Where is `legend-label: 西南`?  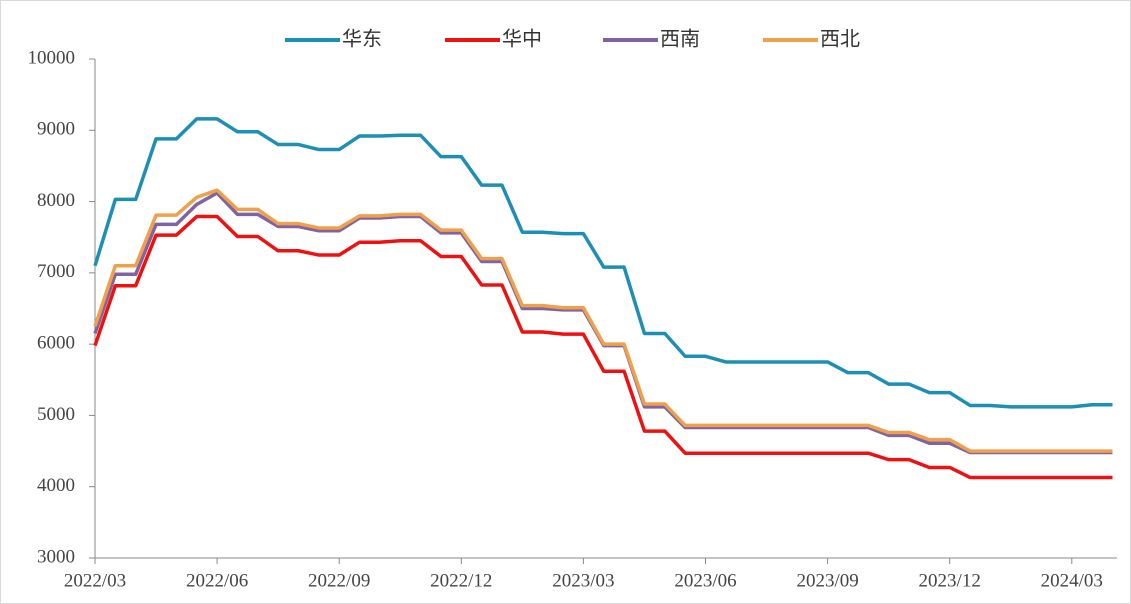 legend-label: 西南 is located at coordinates (680, 39).